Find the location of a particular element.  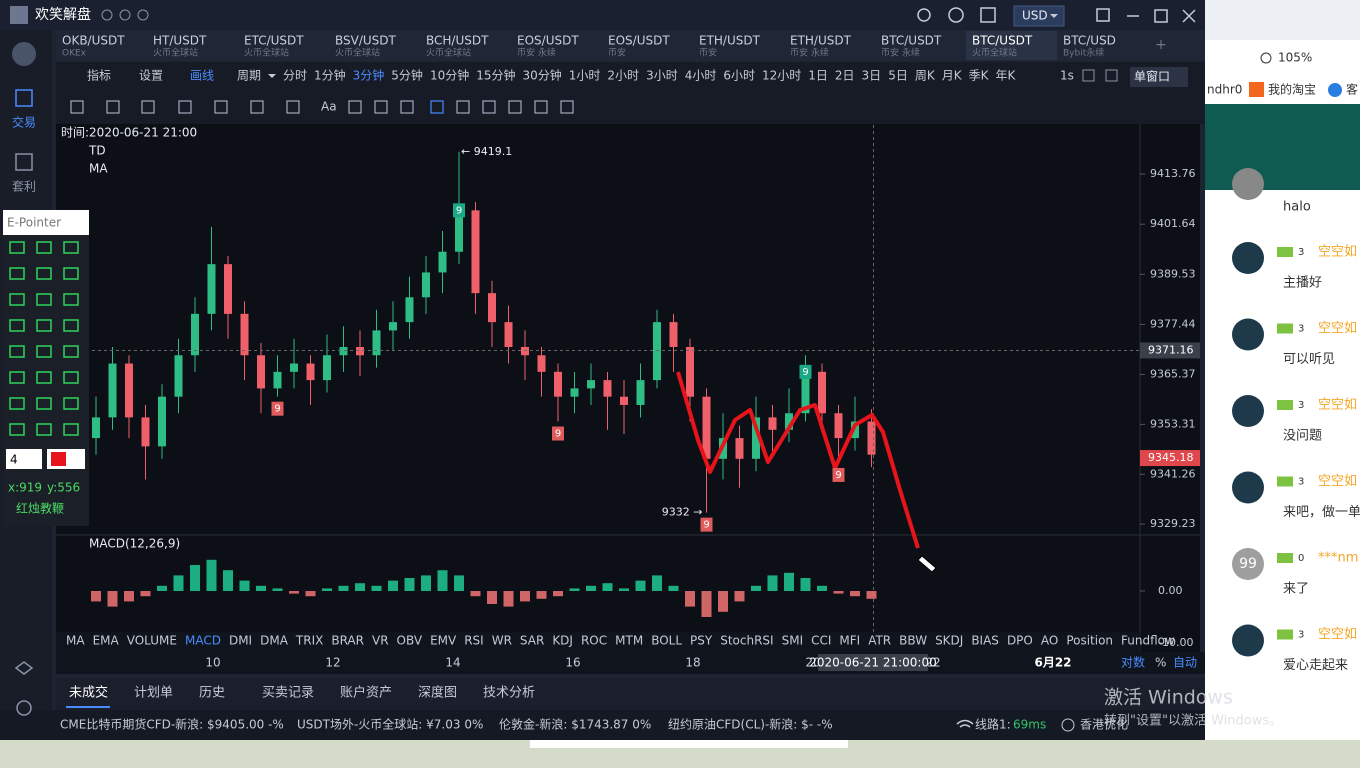

bookmark: ndhr0 is located at coordinates (1224, 90).